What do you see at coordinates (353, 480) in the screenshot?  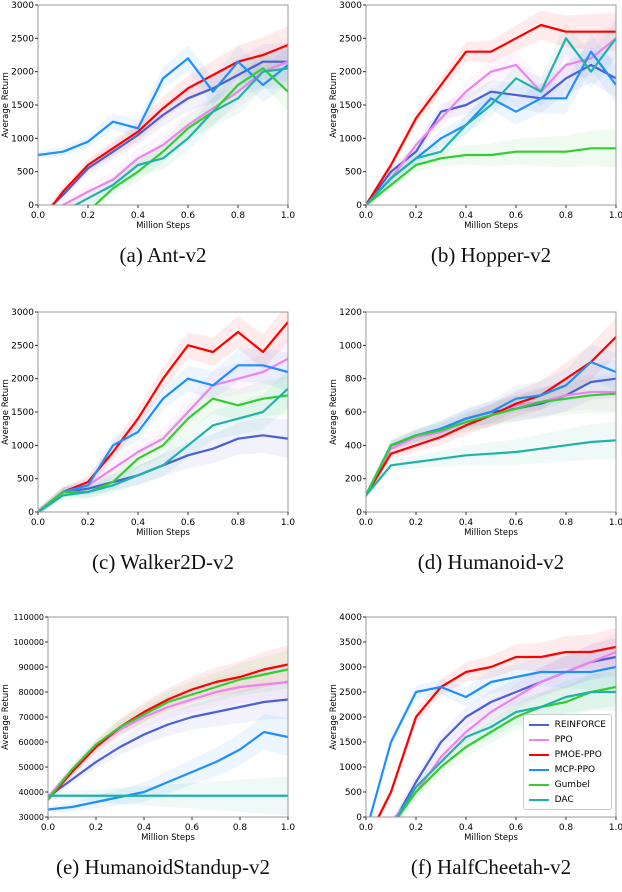 I see `y-tick-label: 200` at bounding box center [353, 480].